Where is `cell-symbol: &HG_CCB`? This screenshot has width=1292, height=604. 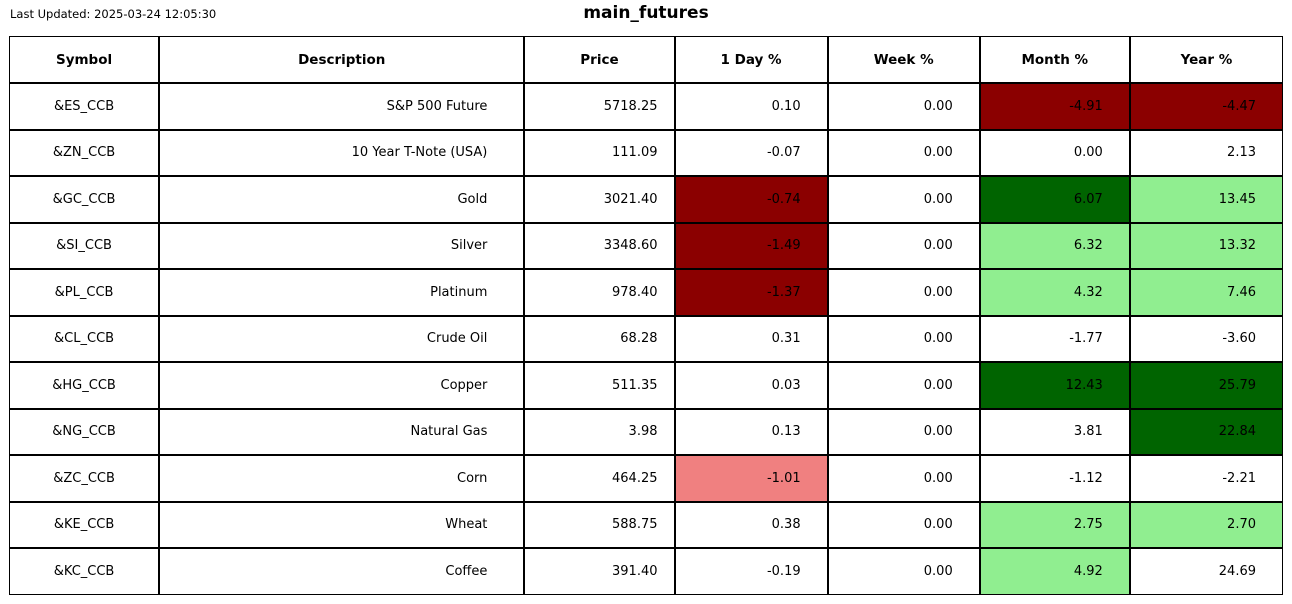 cell-symbol: &HG_CCB is located at coordinates (84, 385).